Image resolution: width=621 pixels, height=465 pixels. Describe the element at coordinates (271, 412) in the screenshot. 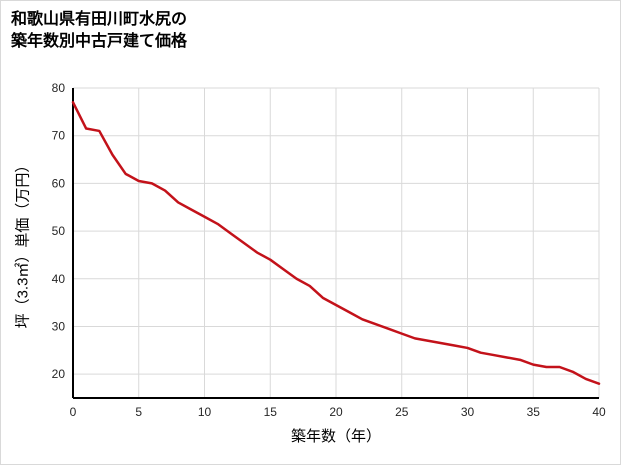

I see `x-tick-label: 15` at that location.